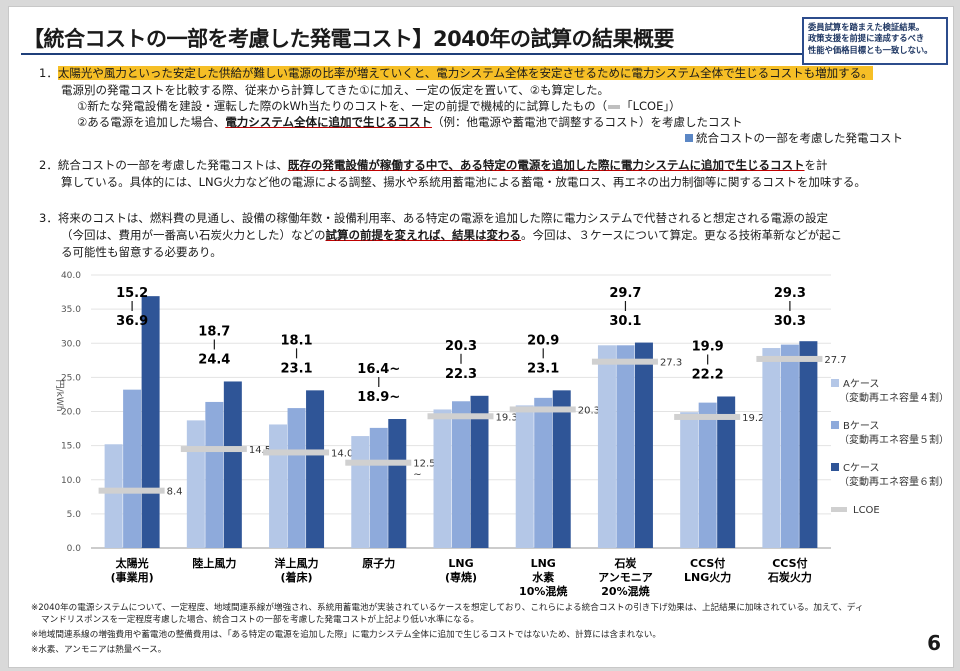 The image size is (960, 671). What do you see at coordinates (348, 39) in the screenshot?
I see `page-title: 【統合コストの一部を考慮した発電コスト】2040年の試算の結果概要` at bounding box center [348, 39].